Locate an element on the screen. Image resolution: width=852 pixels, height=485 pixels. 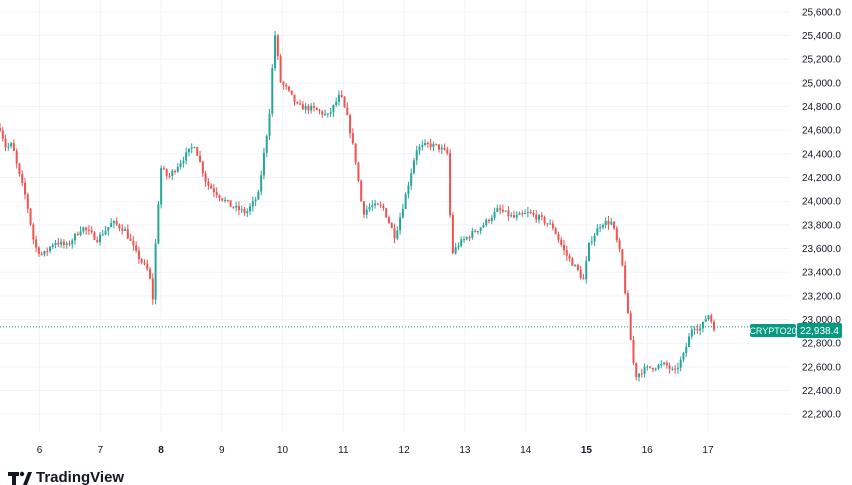
y-tick-label: 22,800.0 is located at coordinates (821, 344).